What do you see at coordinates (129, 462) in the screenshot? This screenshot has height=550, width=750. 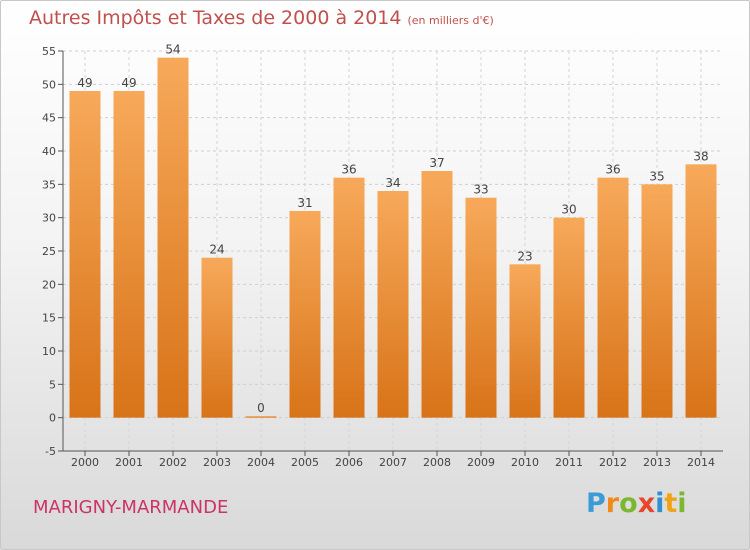 I see `x-tick-label: 2001` at bounding box center [129, 462].